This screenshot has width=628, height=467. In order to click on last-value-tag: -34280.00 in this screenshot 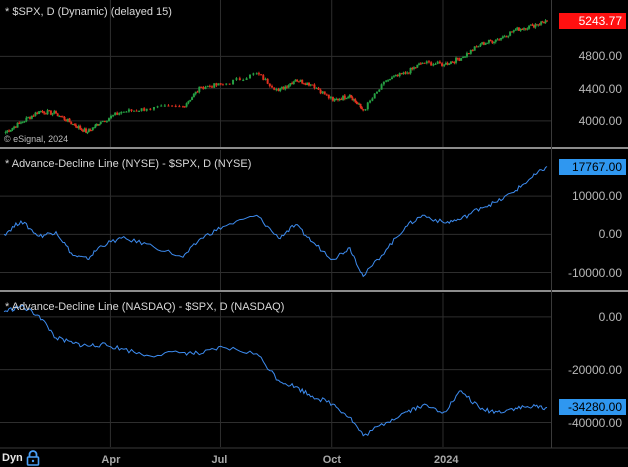, I will do `click(592, 407)`.